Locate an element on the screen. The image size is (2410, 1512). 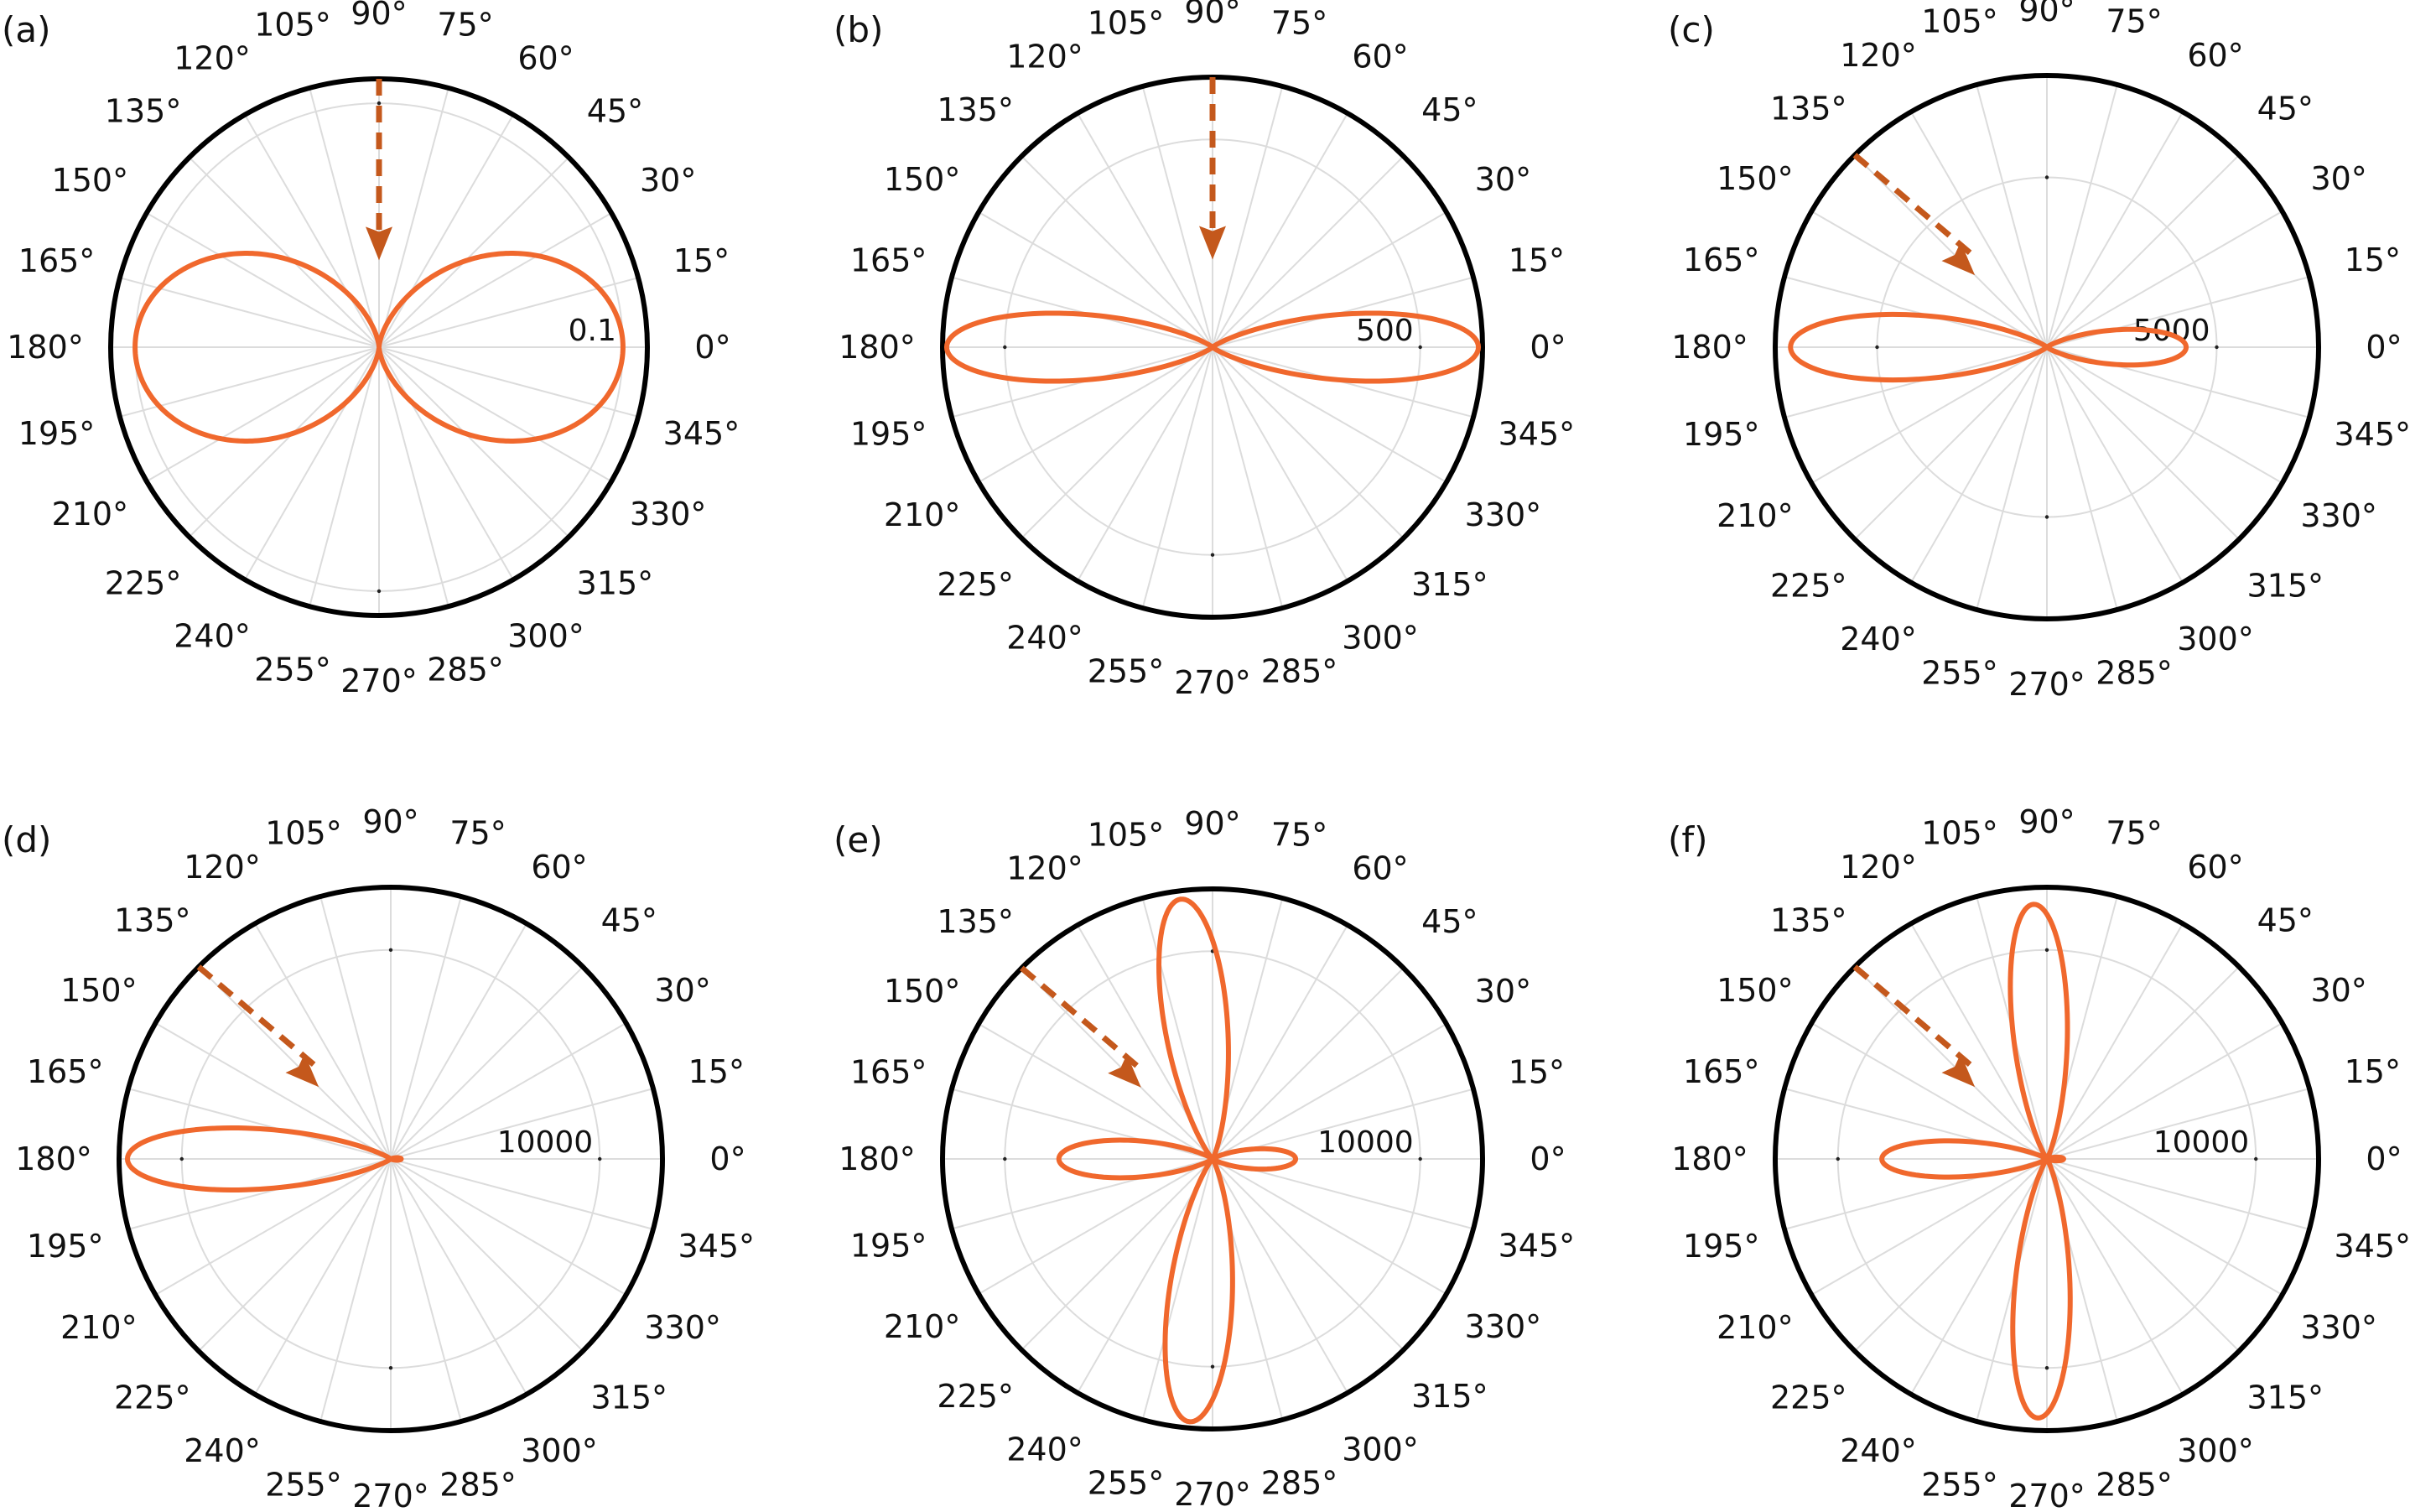
angle-label-195: 195° is located at coordinates (888, 435).